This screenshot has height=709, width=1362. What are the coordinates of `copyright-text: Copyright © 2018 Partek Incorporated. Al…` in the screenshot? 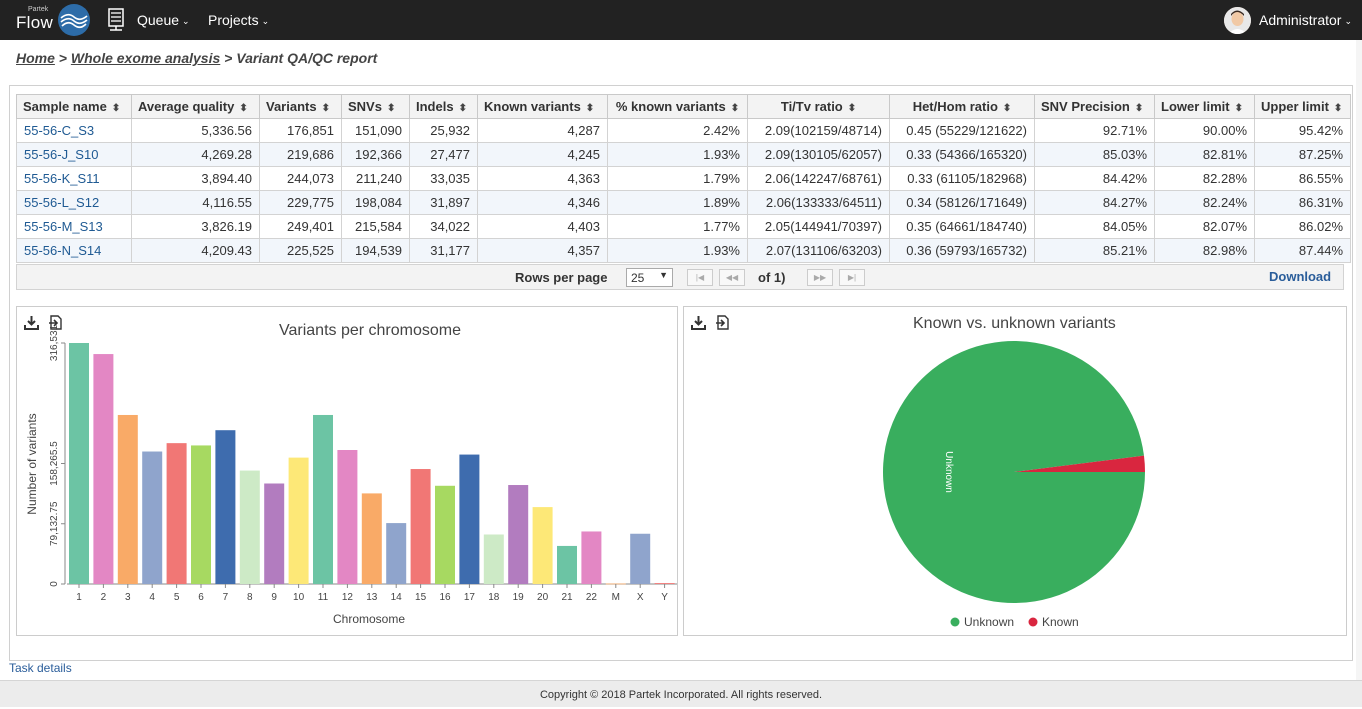 It's located at (681, 695).